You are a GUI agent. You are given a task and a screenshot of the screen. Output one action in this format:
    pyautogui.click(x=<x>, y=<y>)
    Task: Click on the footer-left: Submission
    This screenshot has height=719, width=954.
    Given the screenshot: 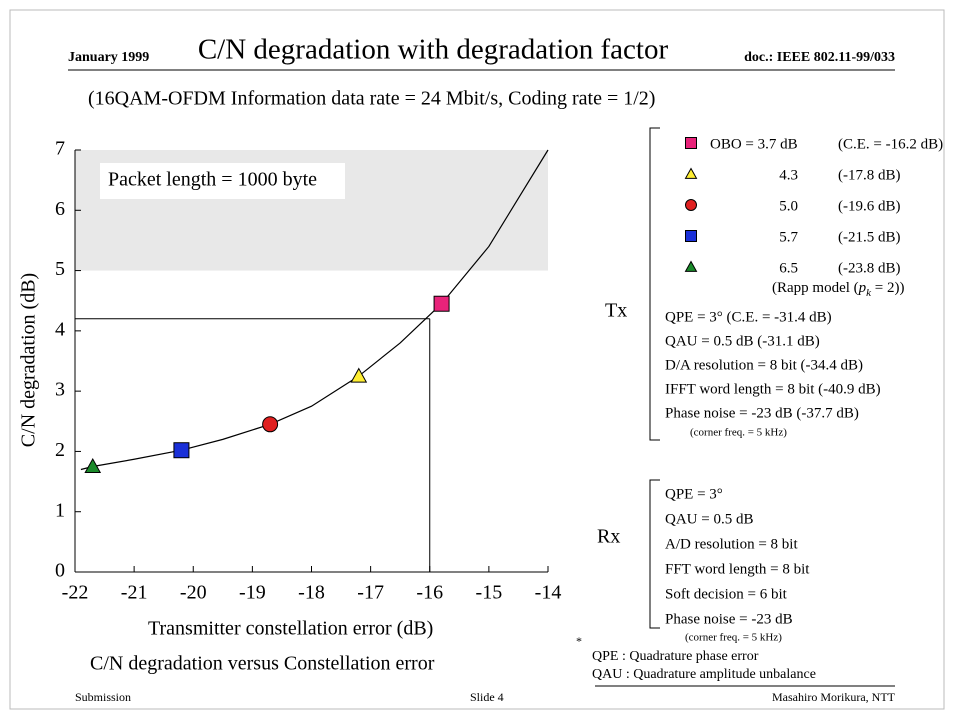 What is the action you would take?
    pyautogui.click(x=103, y=697)
    